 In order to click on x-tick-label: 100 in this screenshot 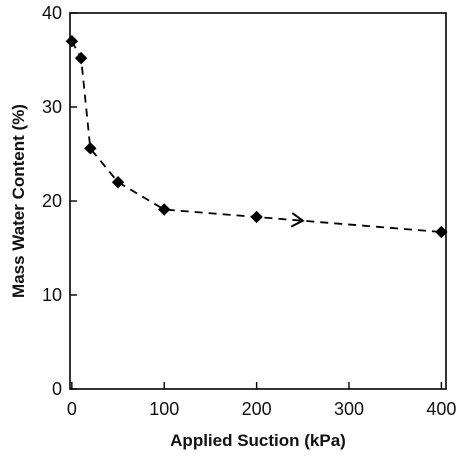, I will do `click(164, 409)`.